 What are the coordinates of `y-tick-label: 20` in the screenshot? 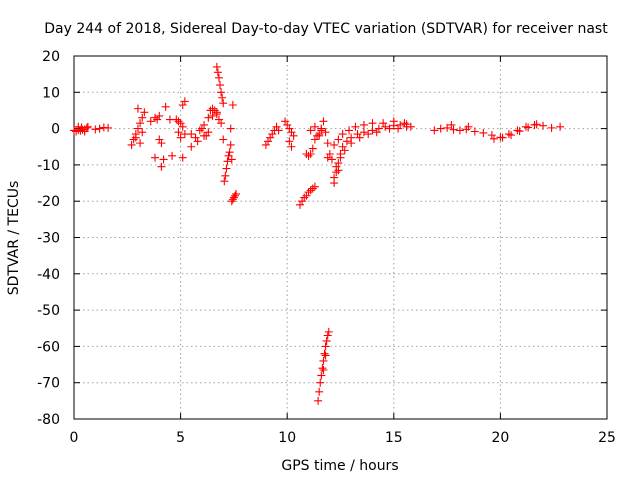 It's located at (51, 57).